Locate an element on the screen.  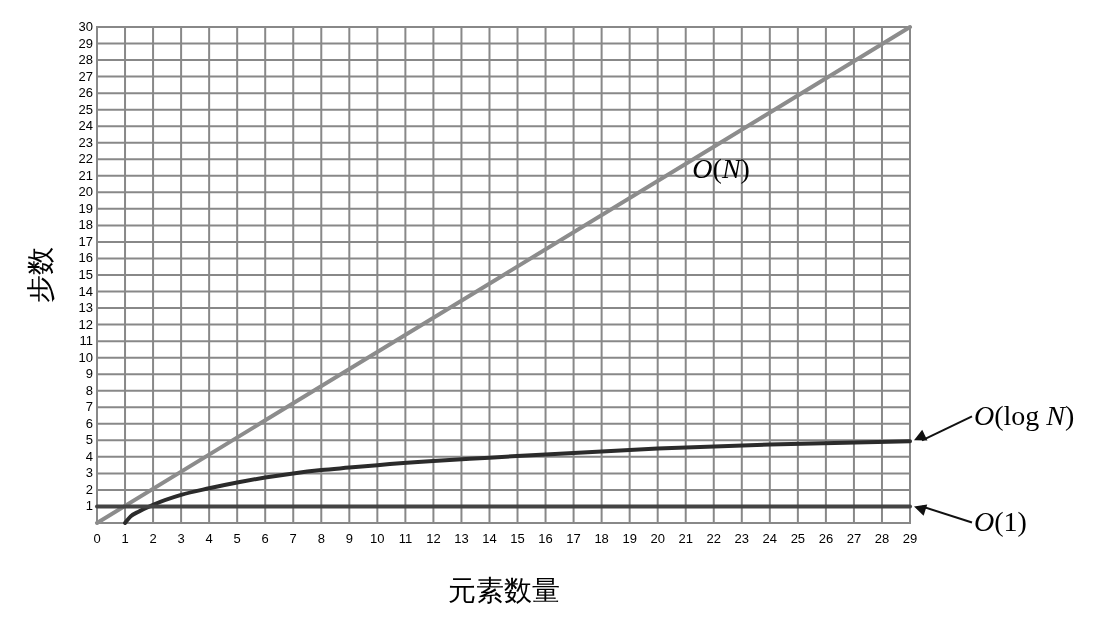
x-tick-label: 11 is located at coordinates (405, 538).